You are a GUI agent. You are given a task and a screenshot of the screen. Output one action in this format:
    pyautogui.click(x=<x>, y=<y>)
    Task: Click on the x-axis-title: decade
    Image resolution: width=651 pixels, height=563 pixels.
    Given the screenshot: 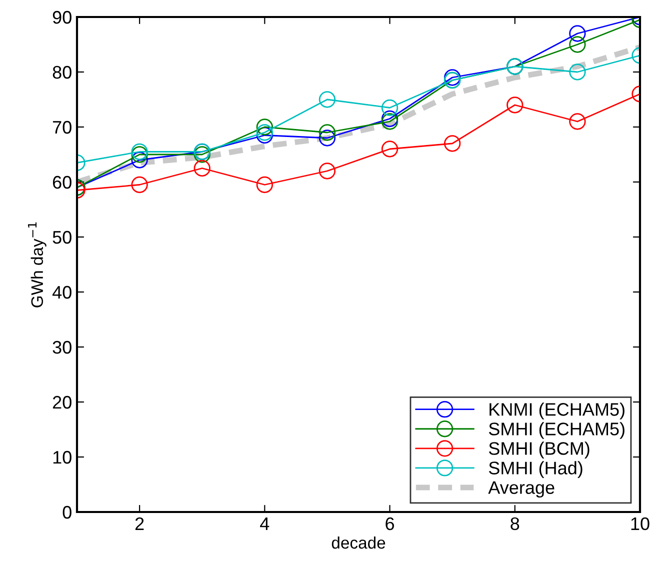 What is the action you would take?
    pyautogui.click(x=359, y=542)
    